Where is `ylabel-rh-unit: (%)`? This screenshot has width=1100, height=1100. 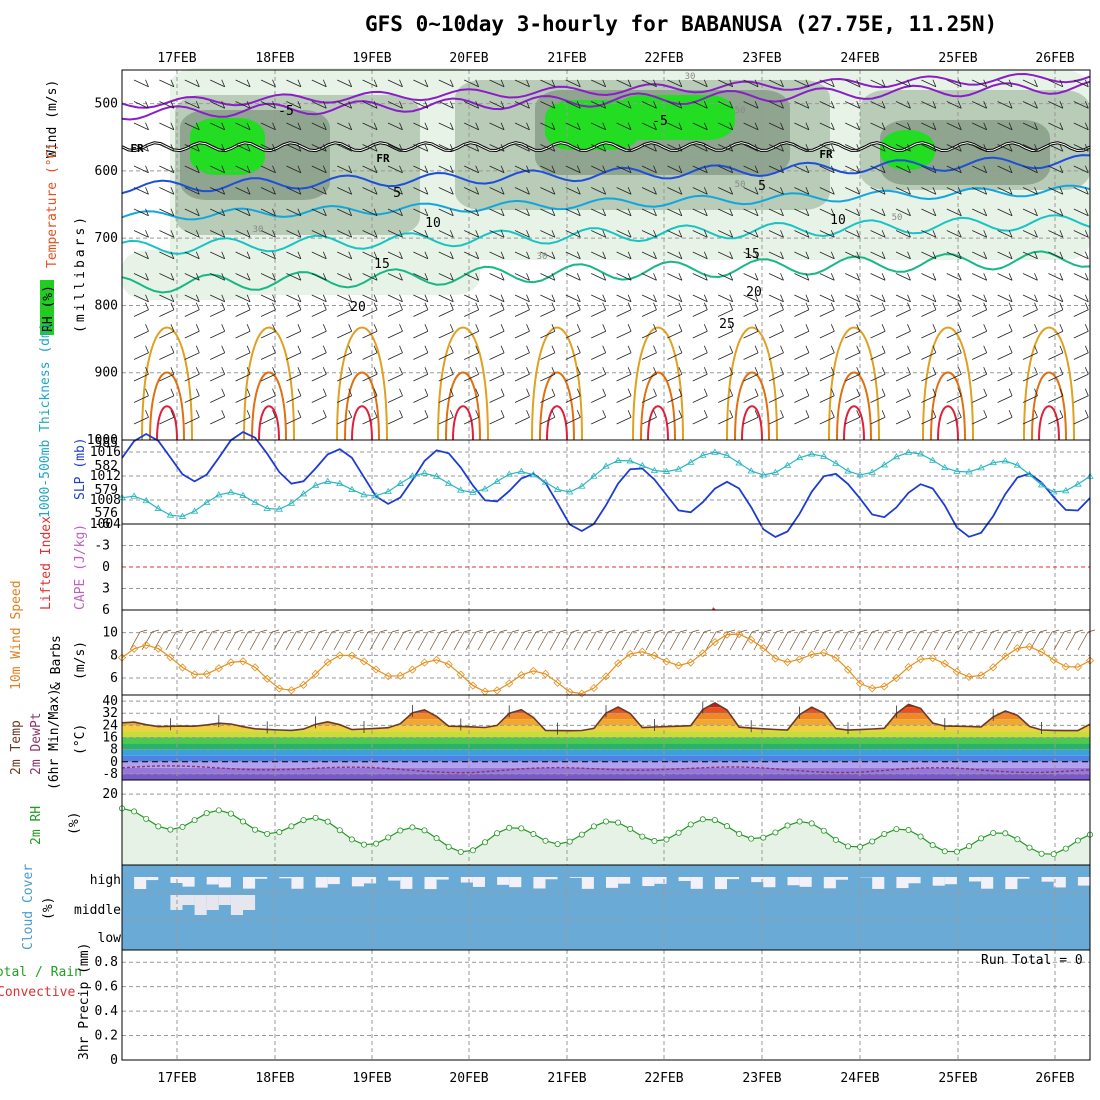
ylabel-rh-unit: (%) is located at coordinates (74, 823).